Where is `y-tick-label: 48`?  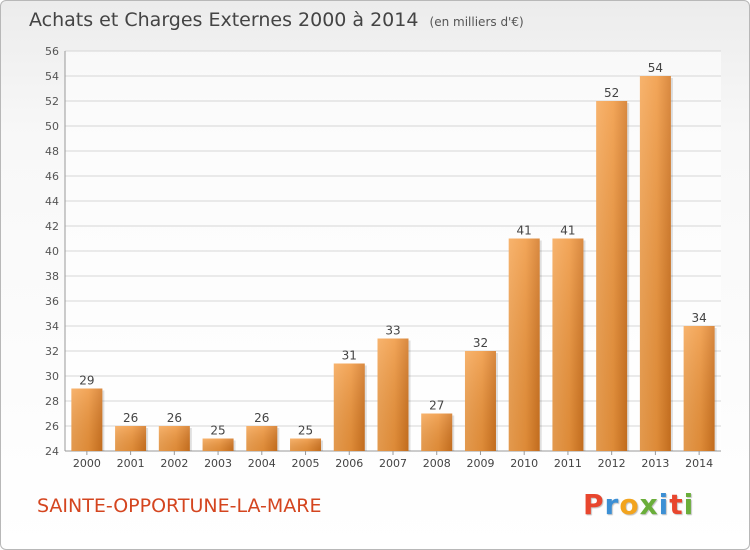 y-tick-label: 48 is located at coordinates (52, 151).